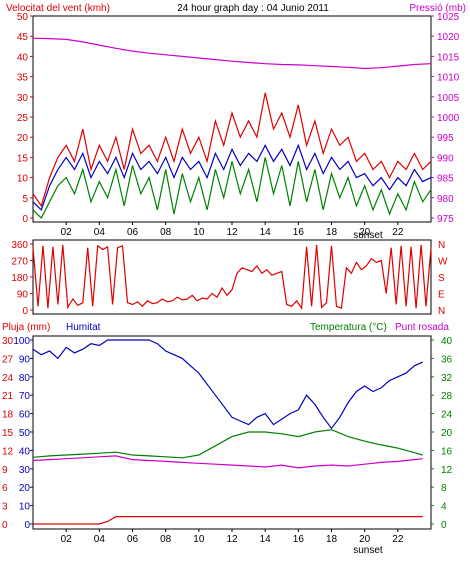 The image size is (470, 564). Describe the element at coordinates (23, 37) in the screenshot. I see `wind-axis-tick-label: 45` at that location.